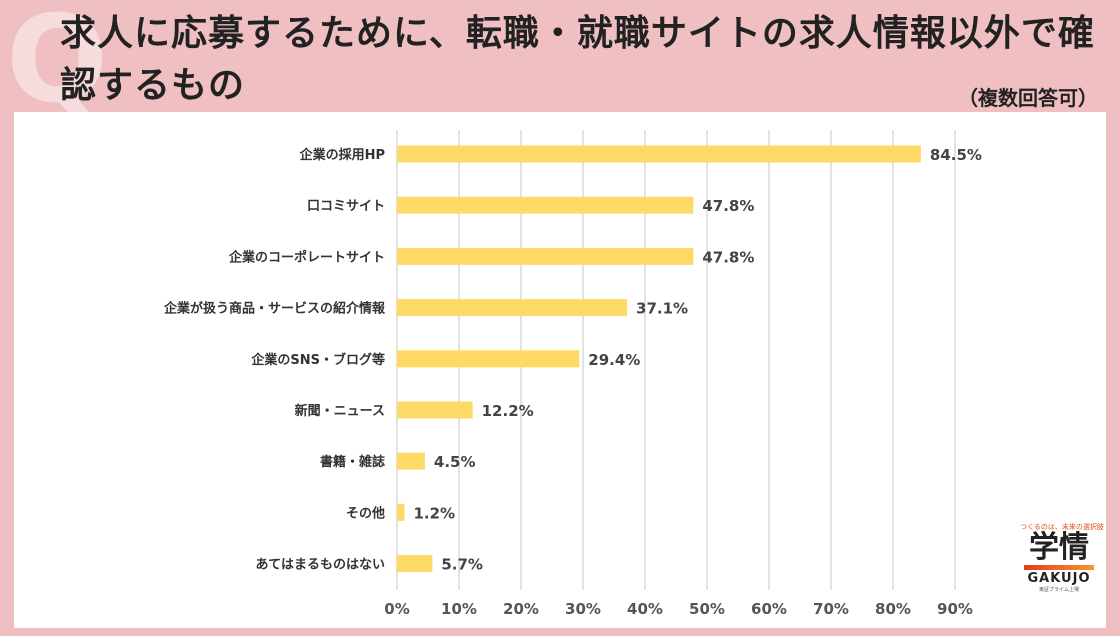 This screenshot has height=636, width=1120. What do you see at coordinates (306, 257) in the screenshot?
I see `category-label: 企業のコーポレートサイト` at bounding box center [306, 257].